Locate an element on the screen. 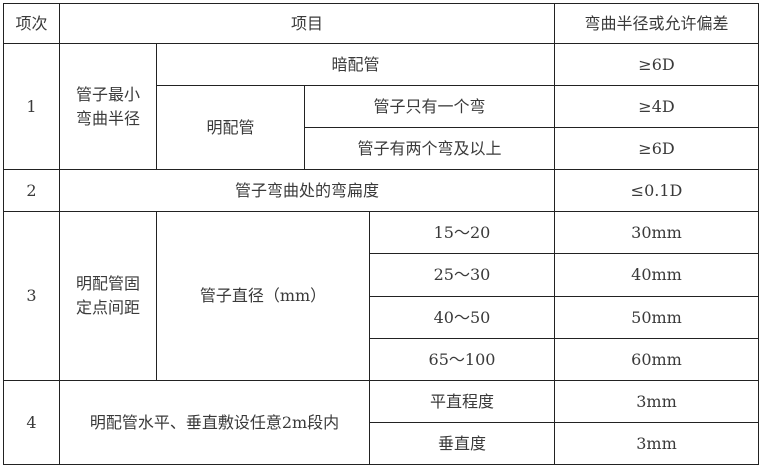 Image resolution: width=760 pixels, height=467 pixels. row3-range: 65～100 is located at coordinates (462, 359).